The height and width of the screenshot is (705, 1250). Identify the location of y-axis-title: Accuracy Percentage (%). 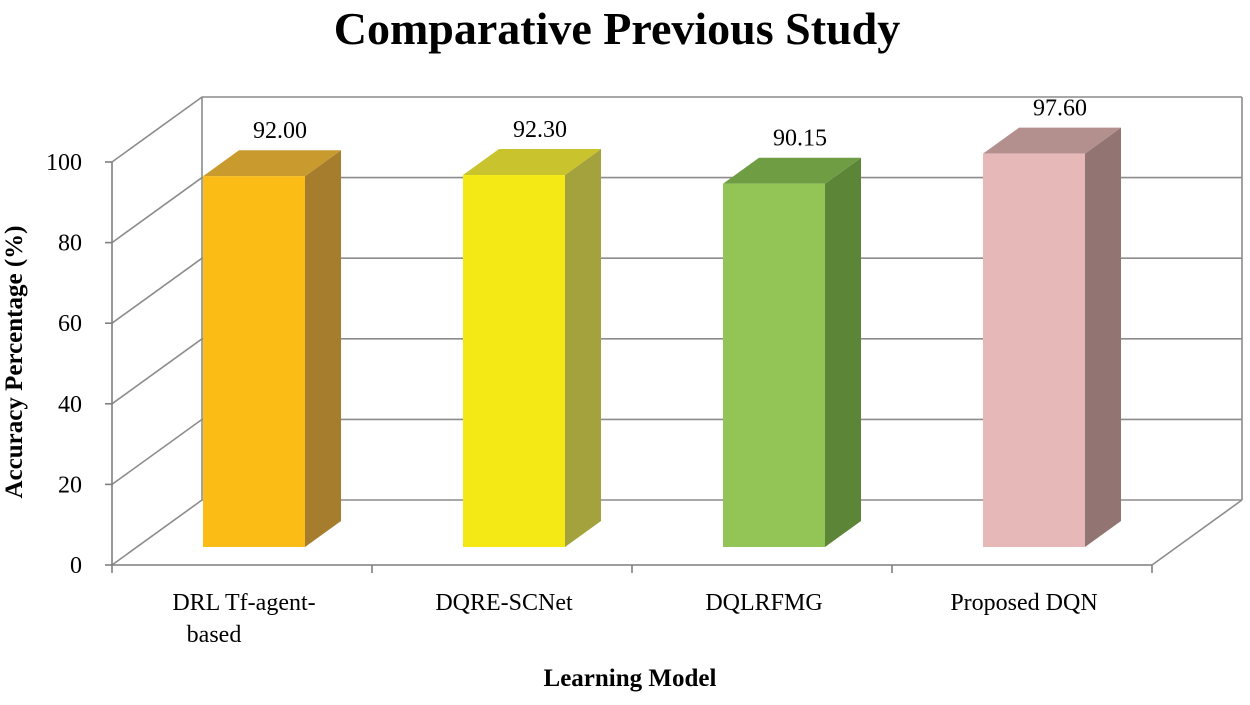
(14, 361).